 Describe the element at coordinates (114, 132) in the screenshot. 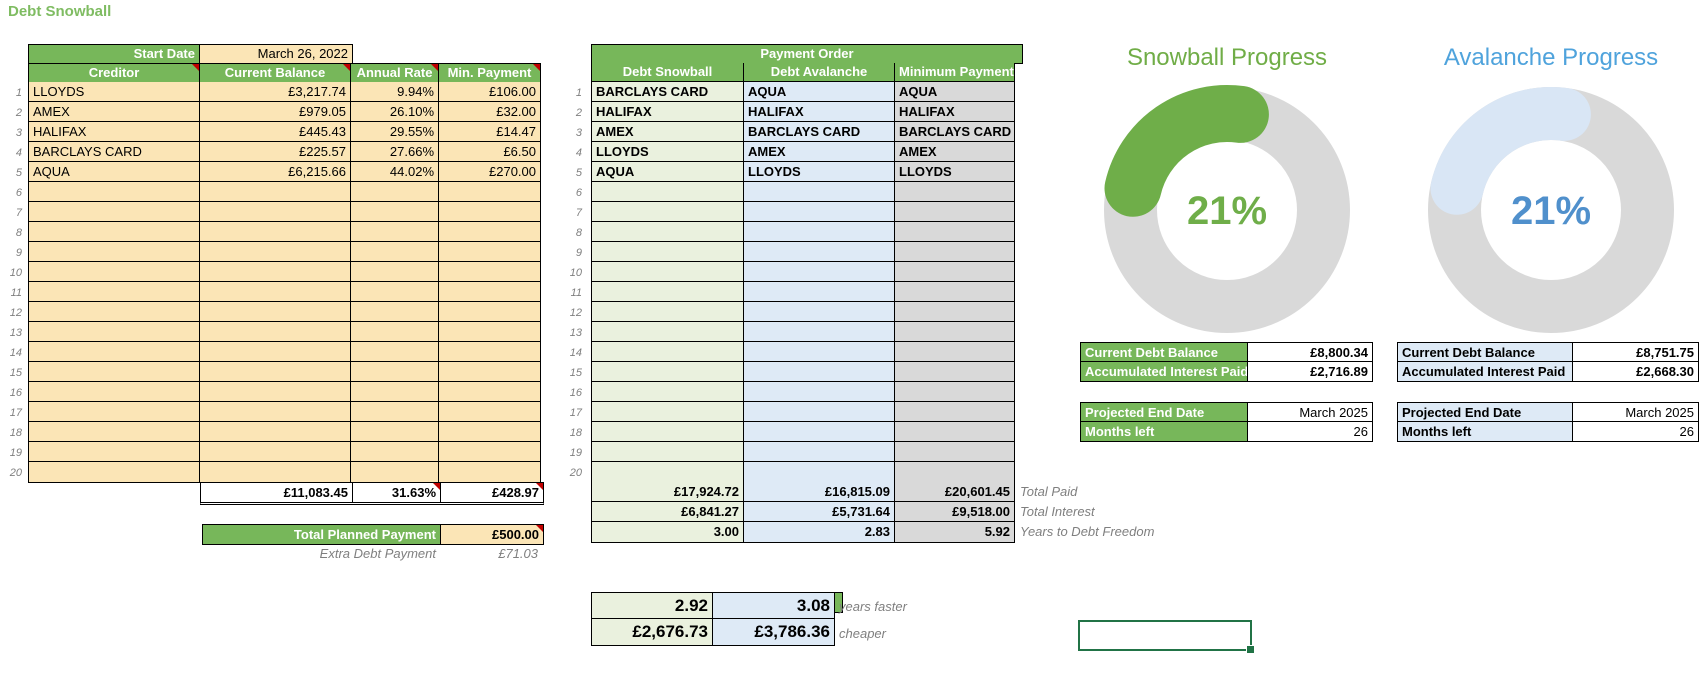

I see `creditor-cell: HALIFAX` at that location.